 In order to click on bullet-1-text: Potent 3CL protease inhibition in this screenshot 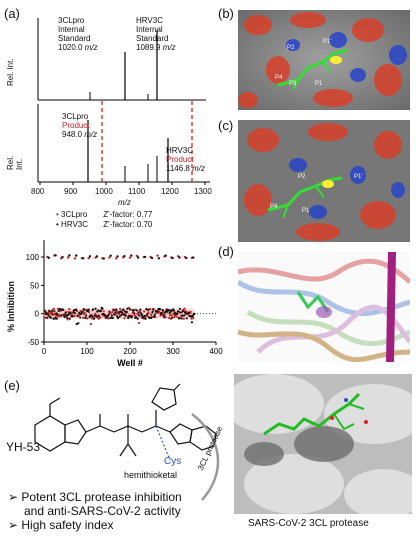, I will do `click(101, 497)`.